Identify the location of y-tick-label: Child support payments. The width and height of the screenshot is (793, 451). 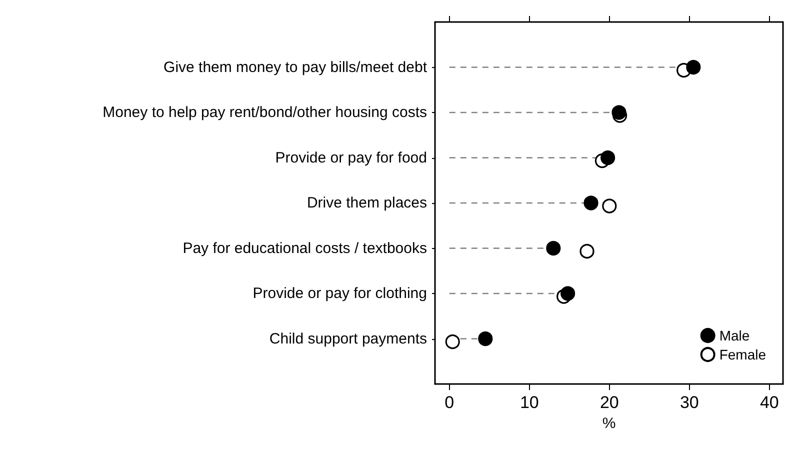
(348, 339).